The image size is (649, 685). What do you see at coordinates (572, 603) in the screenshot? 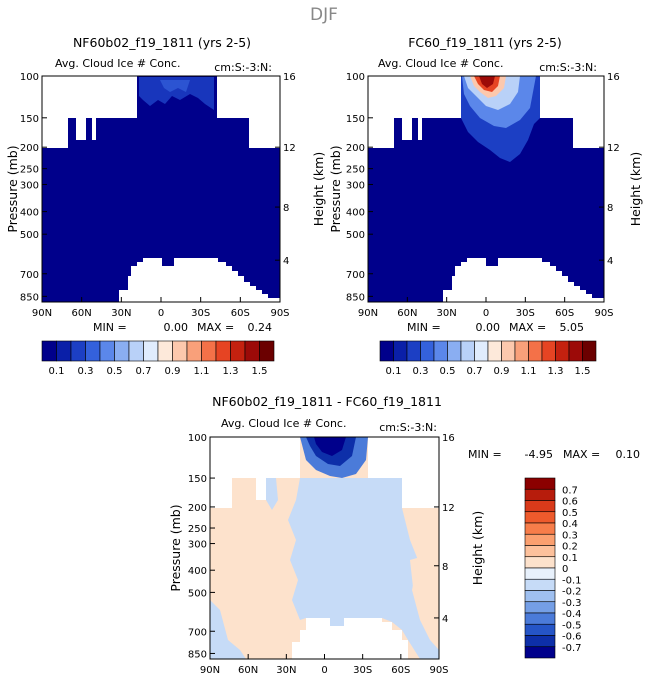
I see `colorbar-label: -0.3` at bounding box center [572, 603].